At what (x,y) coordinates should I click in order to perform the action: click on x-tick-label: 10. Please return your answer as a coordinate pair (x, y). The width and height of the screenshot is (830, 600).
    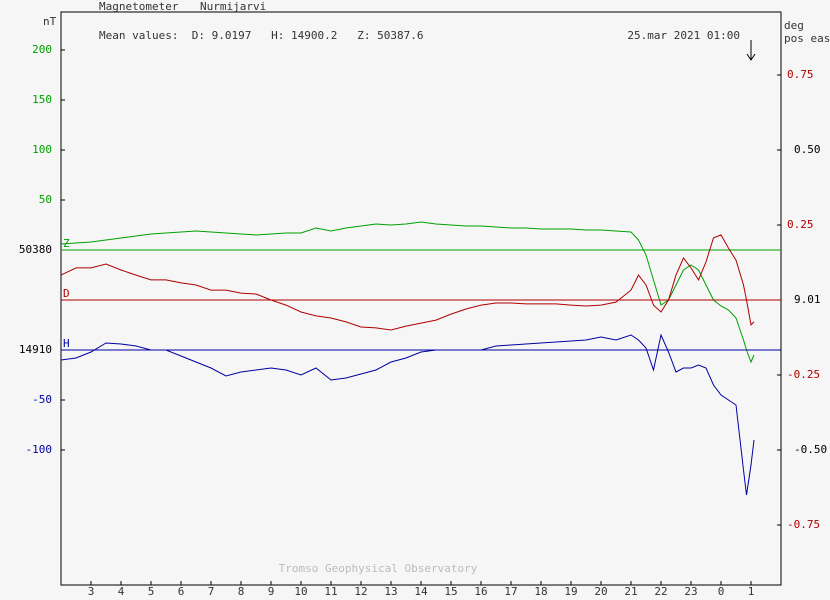
    Looking at the image, I should click on (300, 591).